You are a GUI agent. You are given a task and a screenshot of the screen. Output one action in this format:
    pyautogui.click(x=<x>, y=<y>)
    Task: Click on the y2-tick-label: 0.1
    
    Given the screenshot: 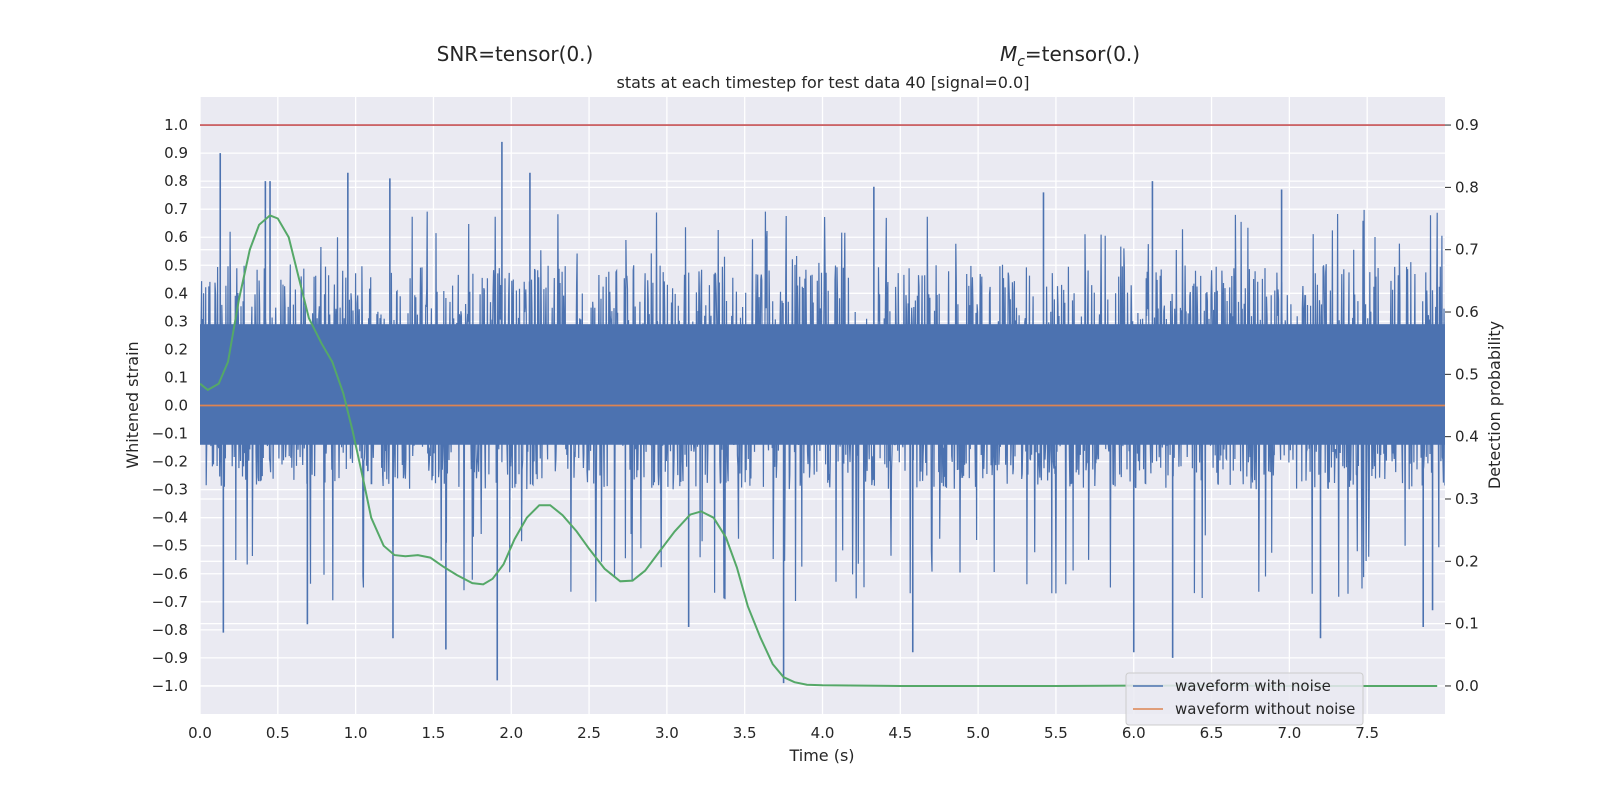 What is the action you would take?
    pyautogui.click(x=1467, y=624)
    